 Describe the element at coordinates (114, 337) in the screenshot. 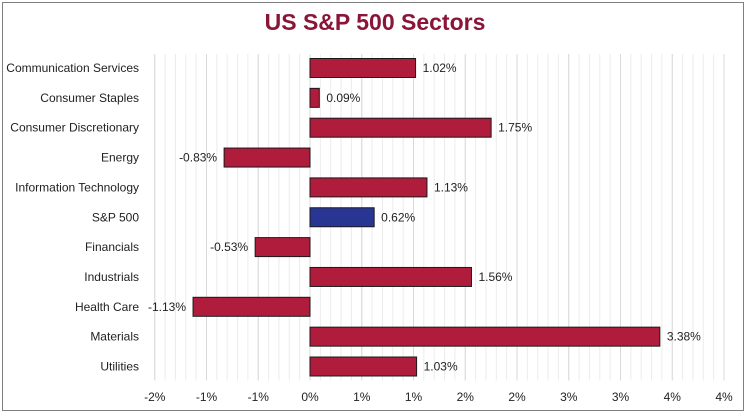

I see `category-label: Materials` at that location.